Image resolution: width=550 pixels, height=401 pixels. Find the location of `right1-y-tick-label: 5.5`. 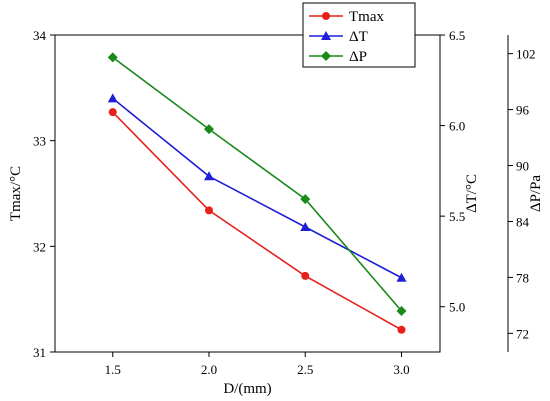

right1-y-tick-label: 5.5 is located at coordinates (457, 216).